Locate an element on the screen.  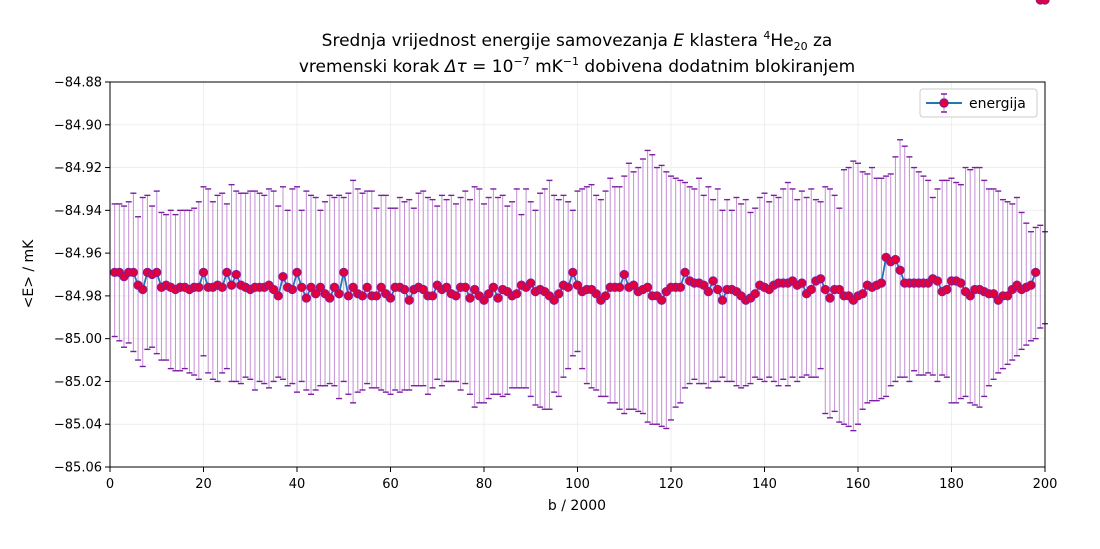
y-tick-label: −85.02 is located at coordinates (78, 382).